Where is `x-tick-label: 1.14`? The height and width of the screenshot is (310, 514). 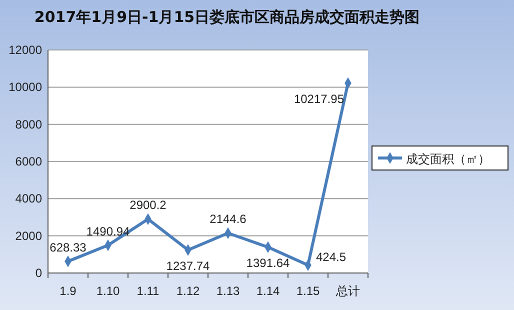 x-tick-label: 1.14 is located at coordinates (268, 291).